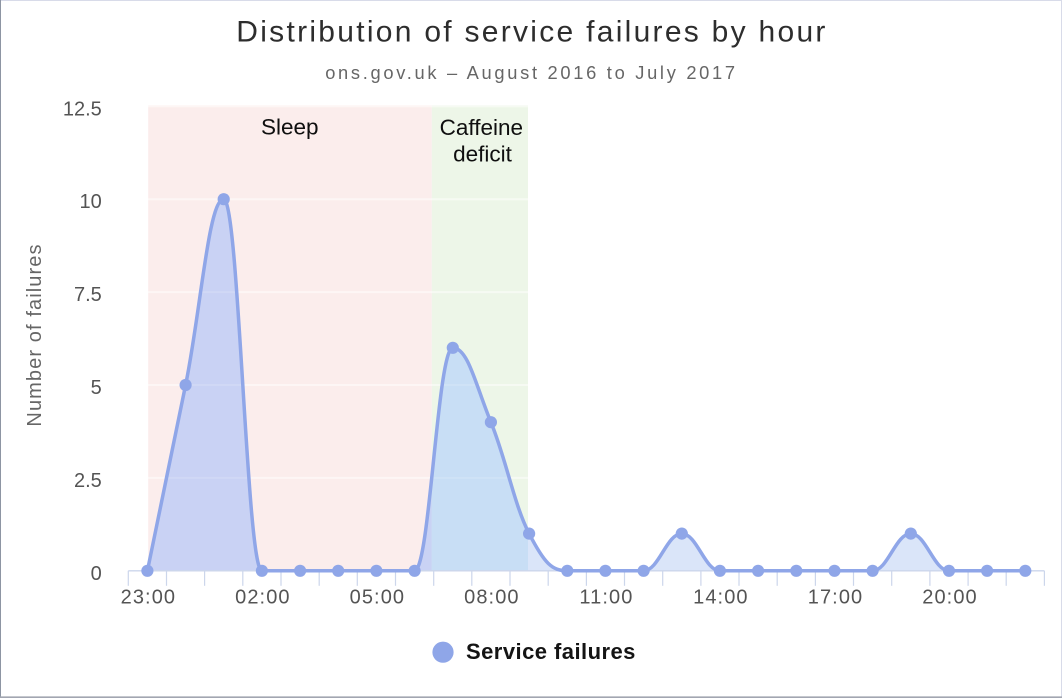 This screenshot has width=1062, height=698. Describe the element at coordinates (88, 481) in the screenshot. I see `svg-text: 2.5` at that location.